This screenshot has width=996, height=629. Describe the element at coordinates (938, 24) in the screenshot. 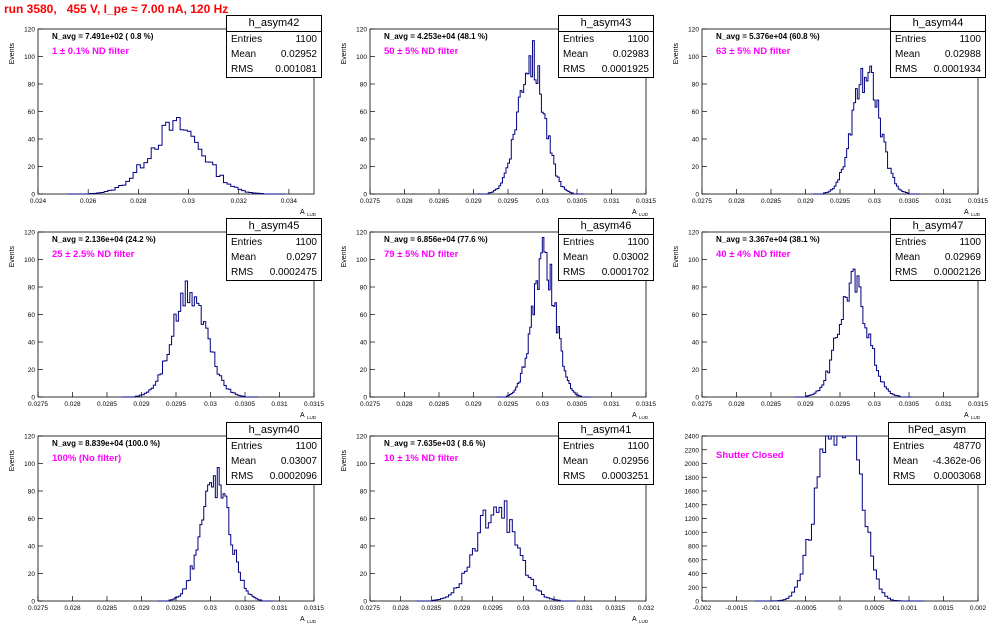

I see `histogram-name: h_asym44` at that location.